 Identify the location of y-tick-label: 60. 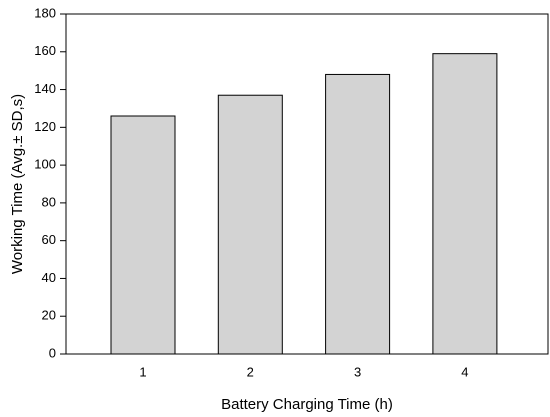
(49, 239).